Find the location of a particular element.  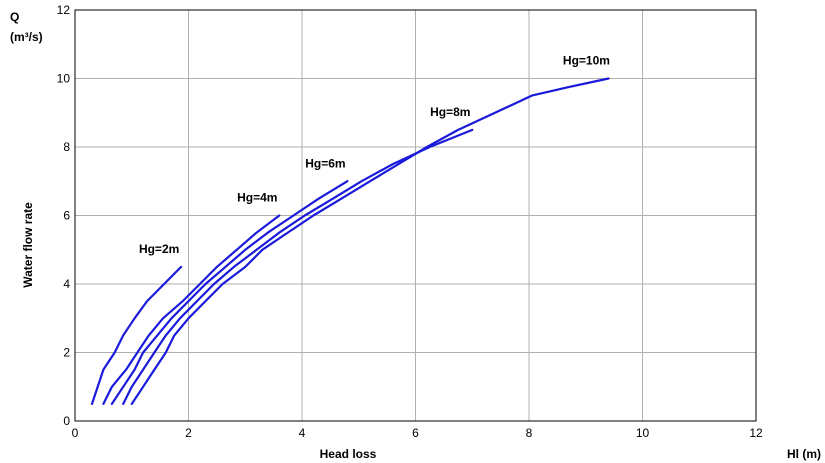

x-tick-label: 6 is located at coordinates (415, 433).